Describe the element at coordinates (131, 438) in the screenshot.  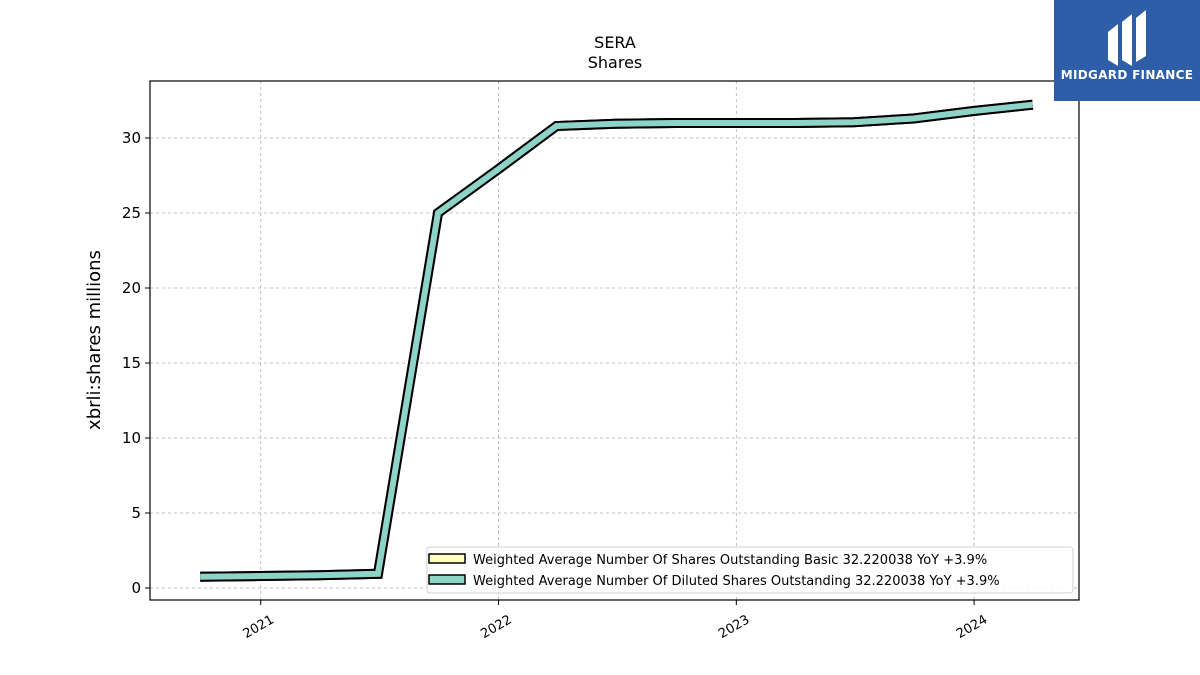
I see `y-tick-label: 10` at that location.